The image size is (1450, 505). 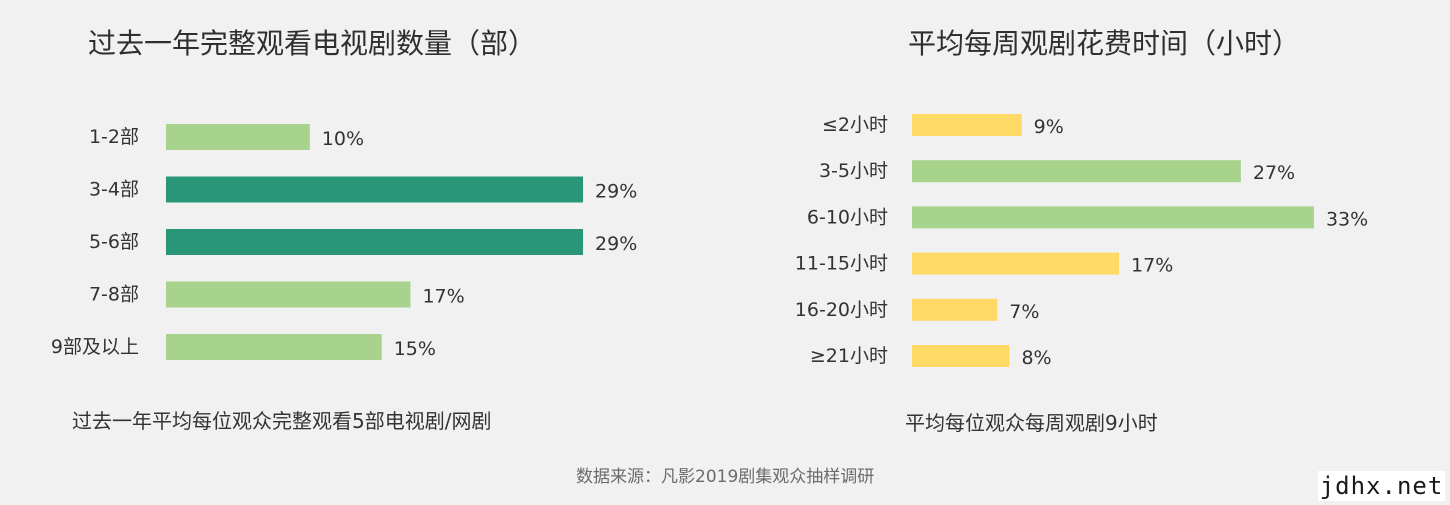 I want to click on drama-count-category-label: 7-8部, so click(x=114, y=295).